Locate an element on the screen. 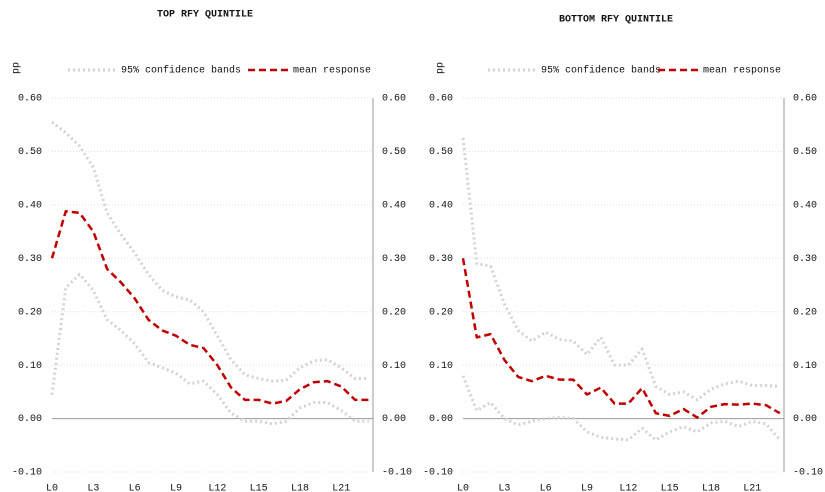 Image resolution: width=825 pixels, height=492 pixels. mean-line is located at coordinates (621, 338).